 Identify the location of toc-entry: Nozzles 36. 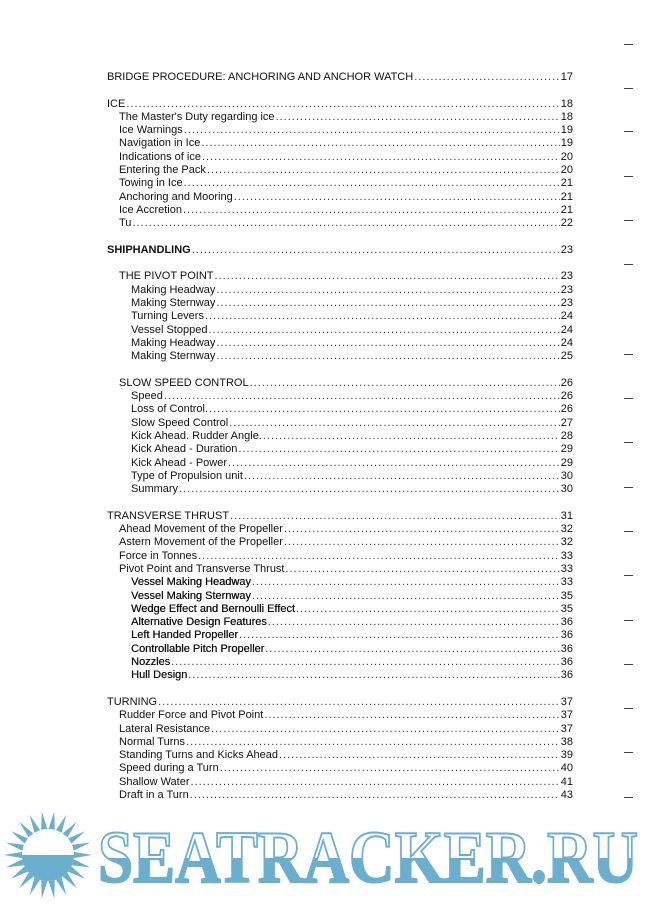
(340, 662).